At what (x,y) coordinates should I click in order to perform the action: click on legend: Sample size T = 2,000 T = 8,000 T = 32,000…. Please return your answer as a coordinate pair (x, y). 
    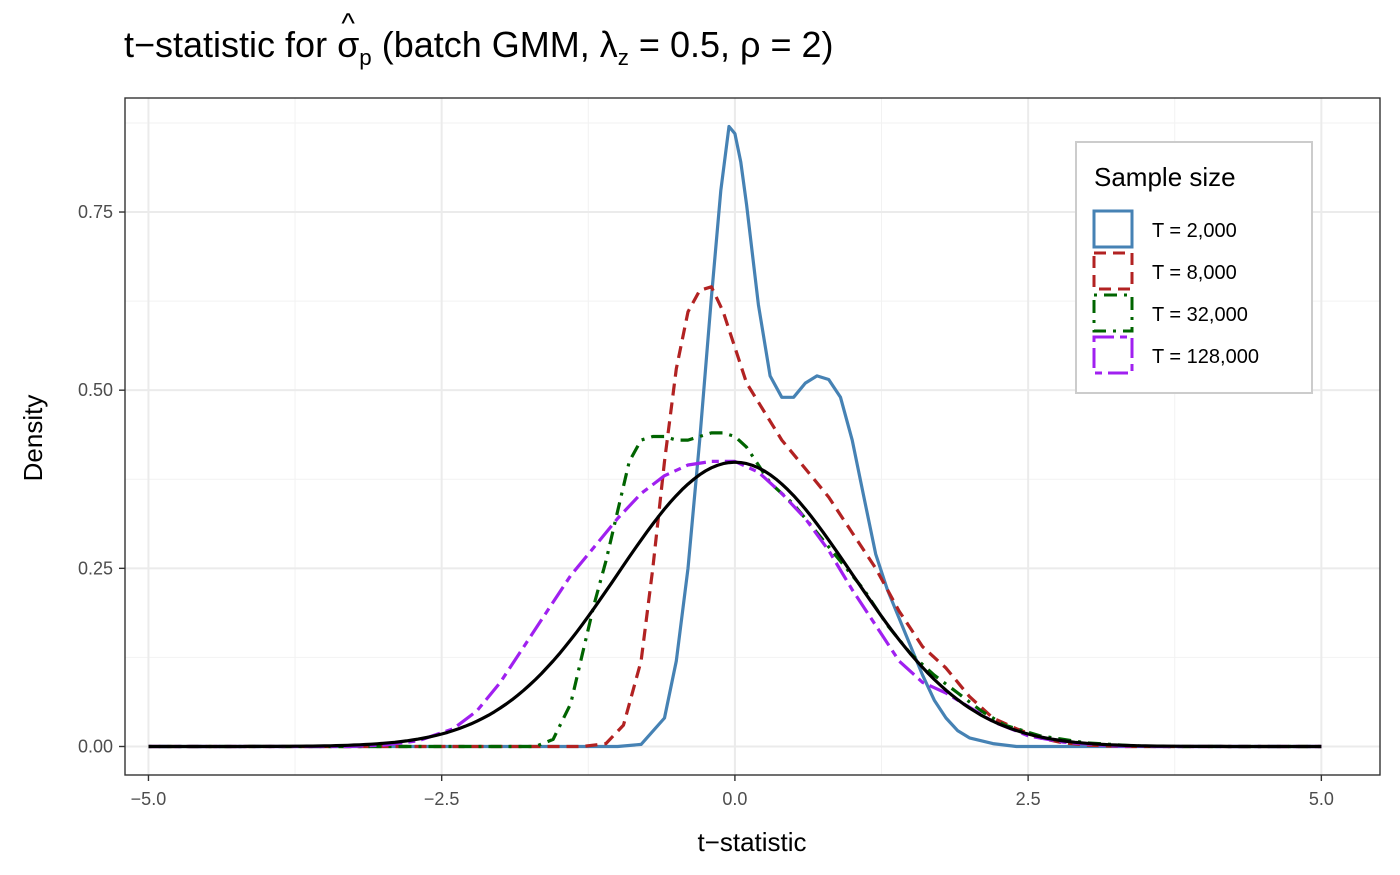
    Looking at the image, I should click on (1194, 267).